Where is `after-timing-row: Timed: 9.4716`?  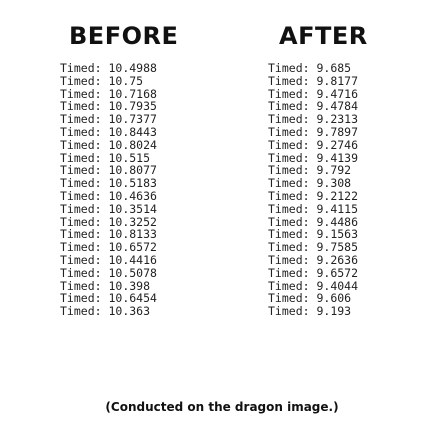
after-timing-row: Timed: 9.4716 is located at coordinates (313, 93).